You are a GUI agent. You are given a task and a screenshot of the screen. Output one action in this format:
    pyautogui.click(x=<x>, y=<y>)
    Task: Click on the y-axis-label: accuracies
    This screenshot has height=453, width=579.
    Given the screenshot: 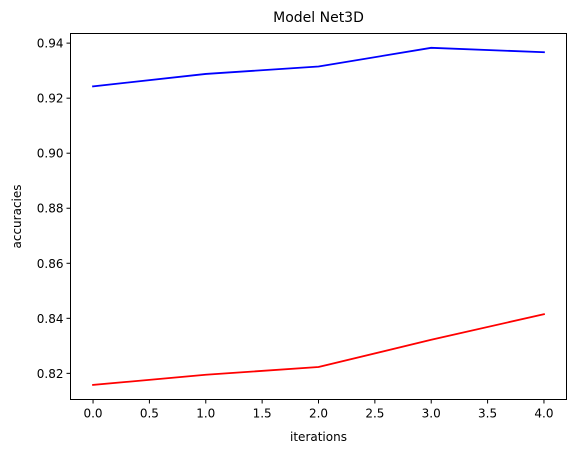 What is the action you would take?
    pyautogui.click(x=17, y=216)
    